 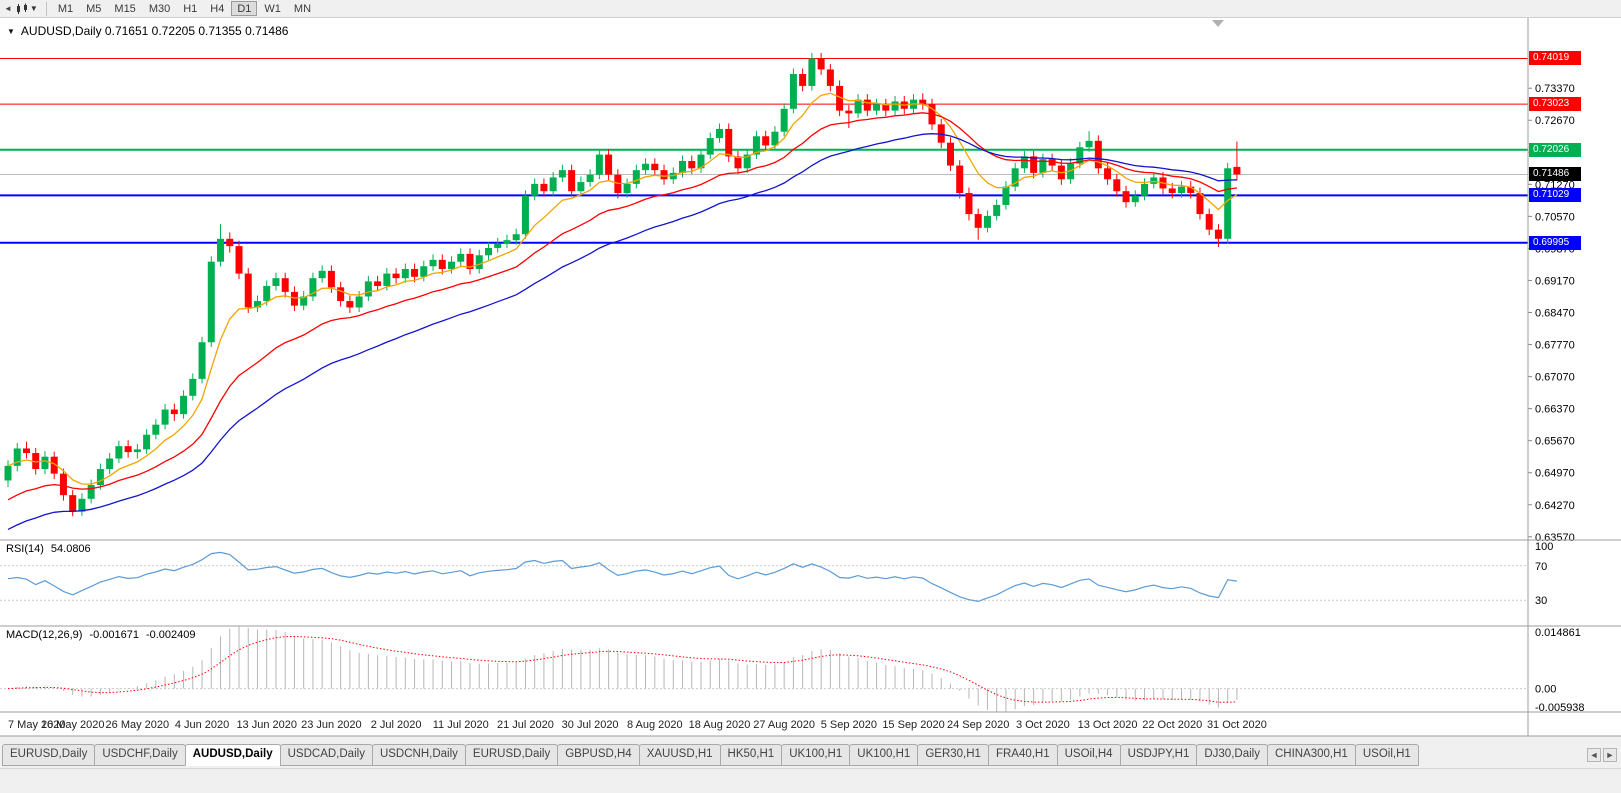 What do you see at coordinates (1088, 755) in the screenshot?
I see `chart-tab-usoil-h4: USOil,H4` at bounding box center [1088, 755].